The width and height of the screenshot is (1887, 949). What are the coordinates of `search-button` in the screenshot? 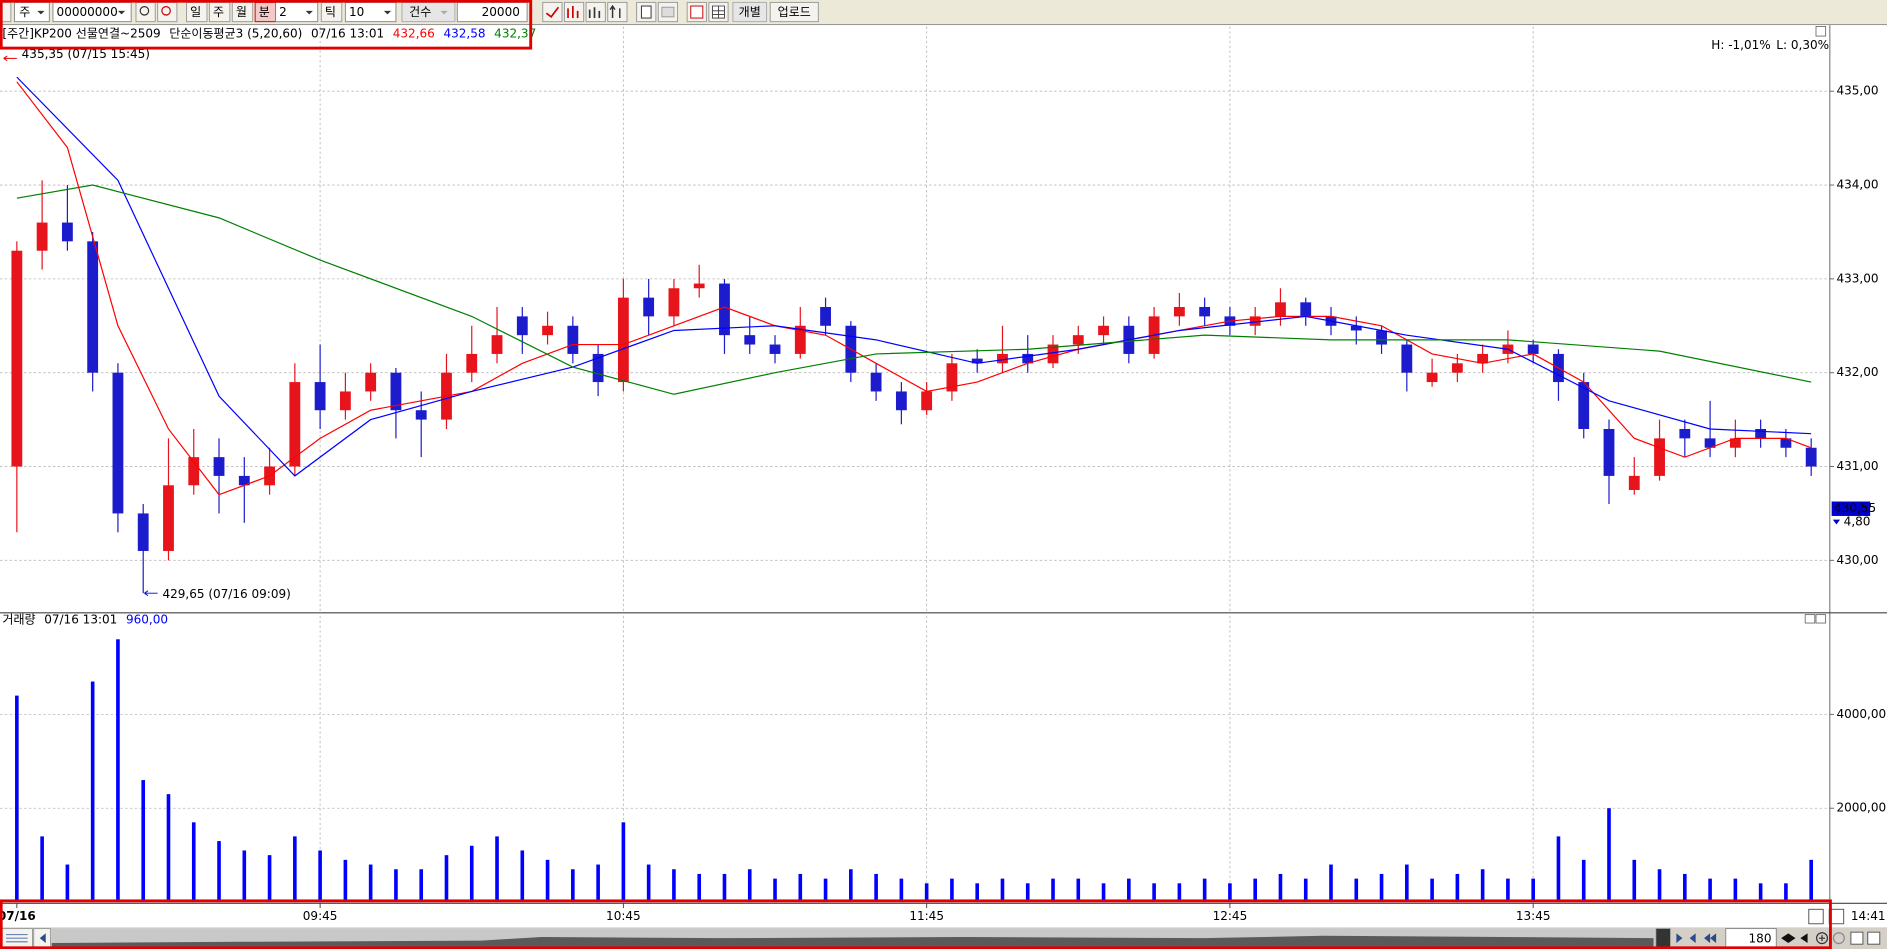 It's located at (145, 12).